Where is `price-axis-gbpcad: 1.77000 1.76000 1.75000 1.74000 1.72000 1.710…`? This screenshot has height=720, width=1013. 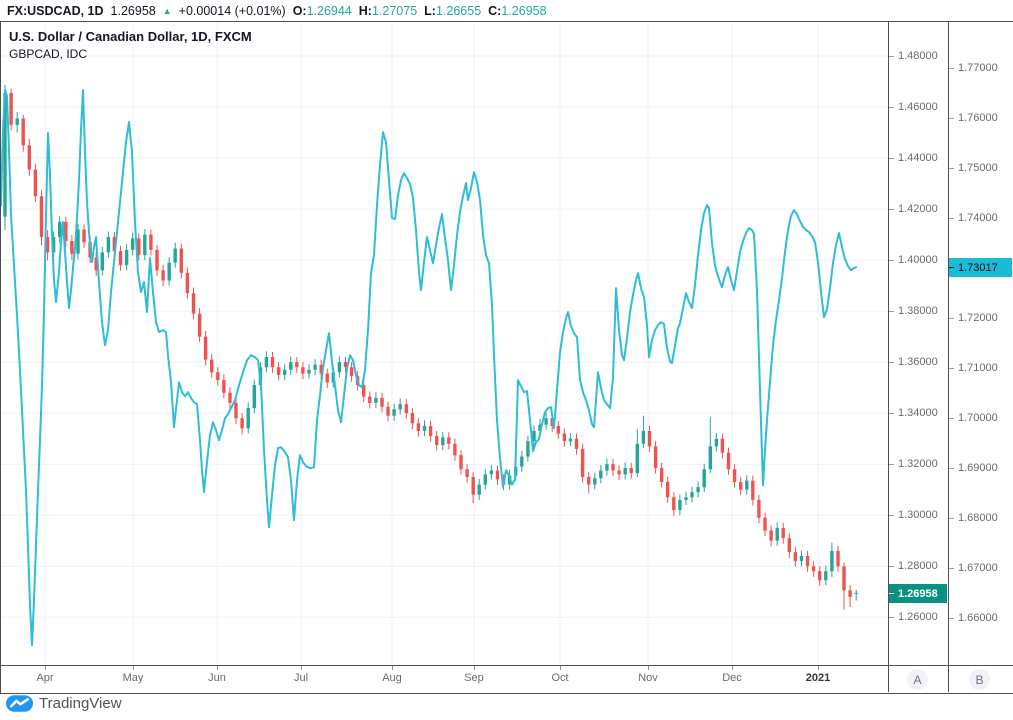
price-axis-gbpcad: 1.77000 1.76000 1.75000 1.74000 1.72000 1.710… is located at coordinates (981, 343).